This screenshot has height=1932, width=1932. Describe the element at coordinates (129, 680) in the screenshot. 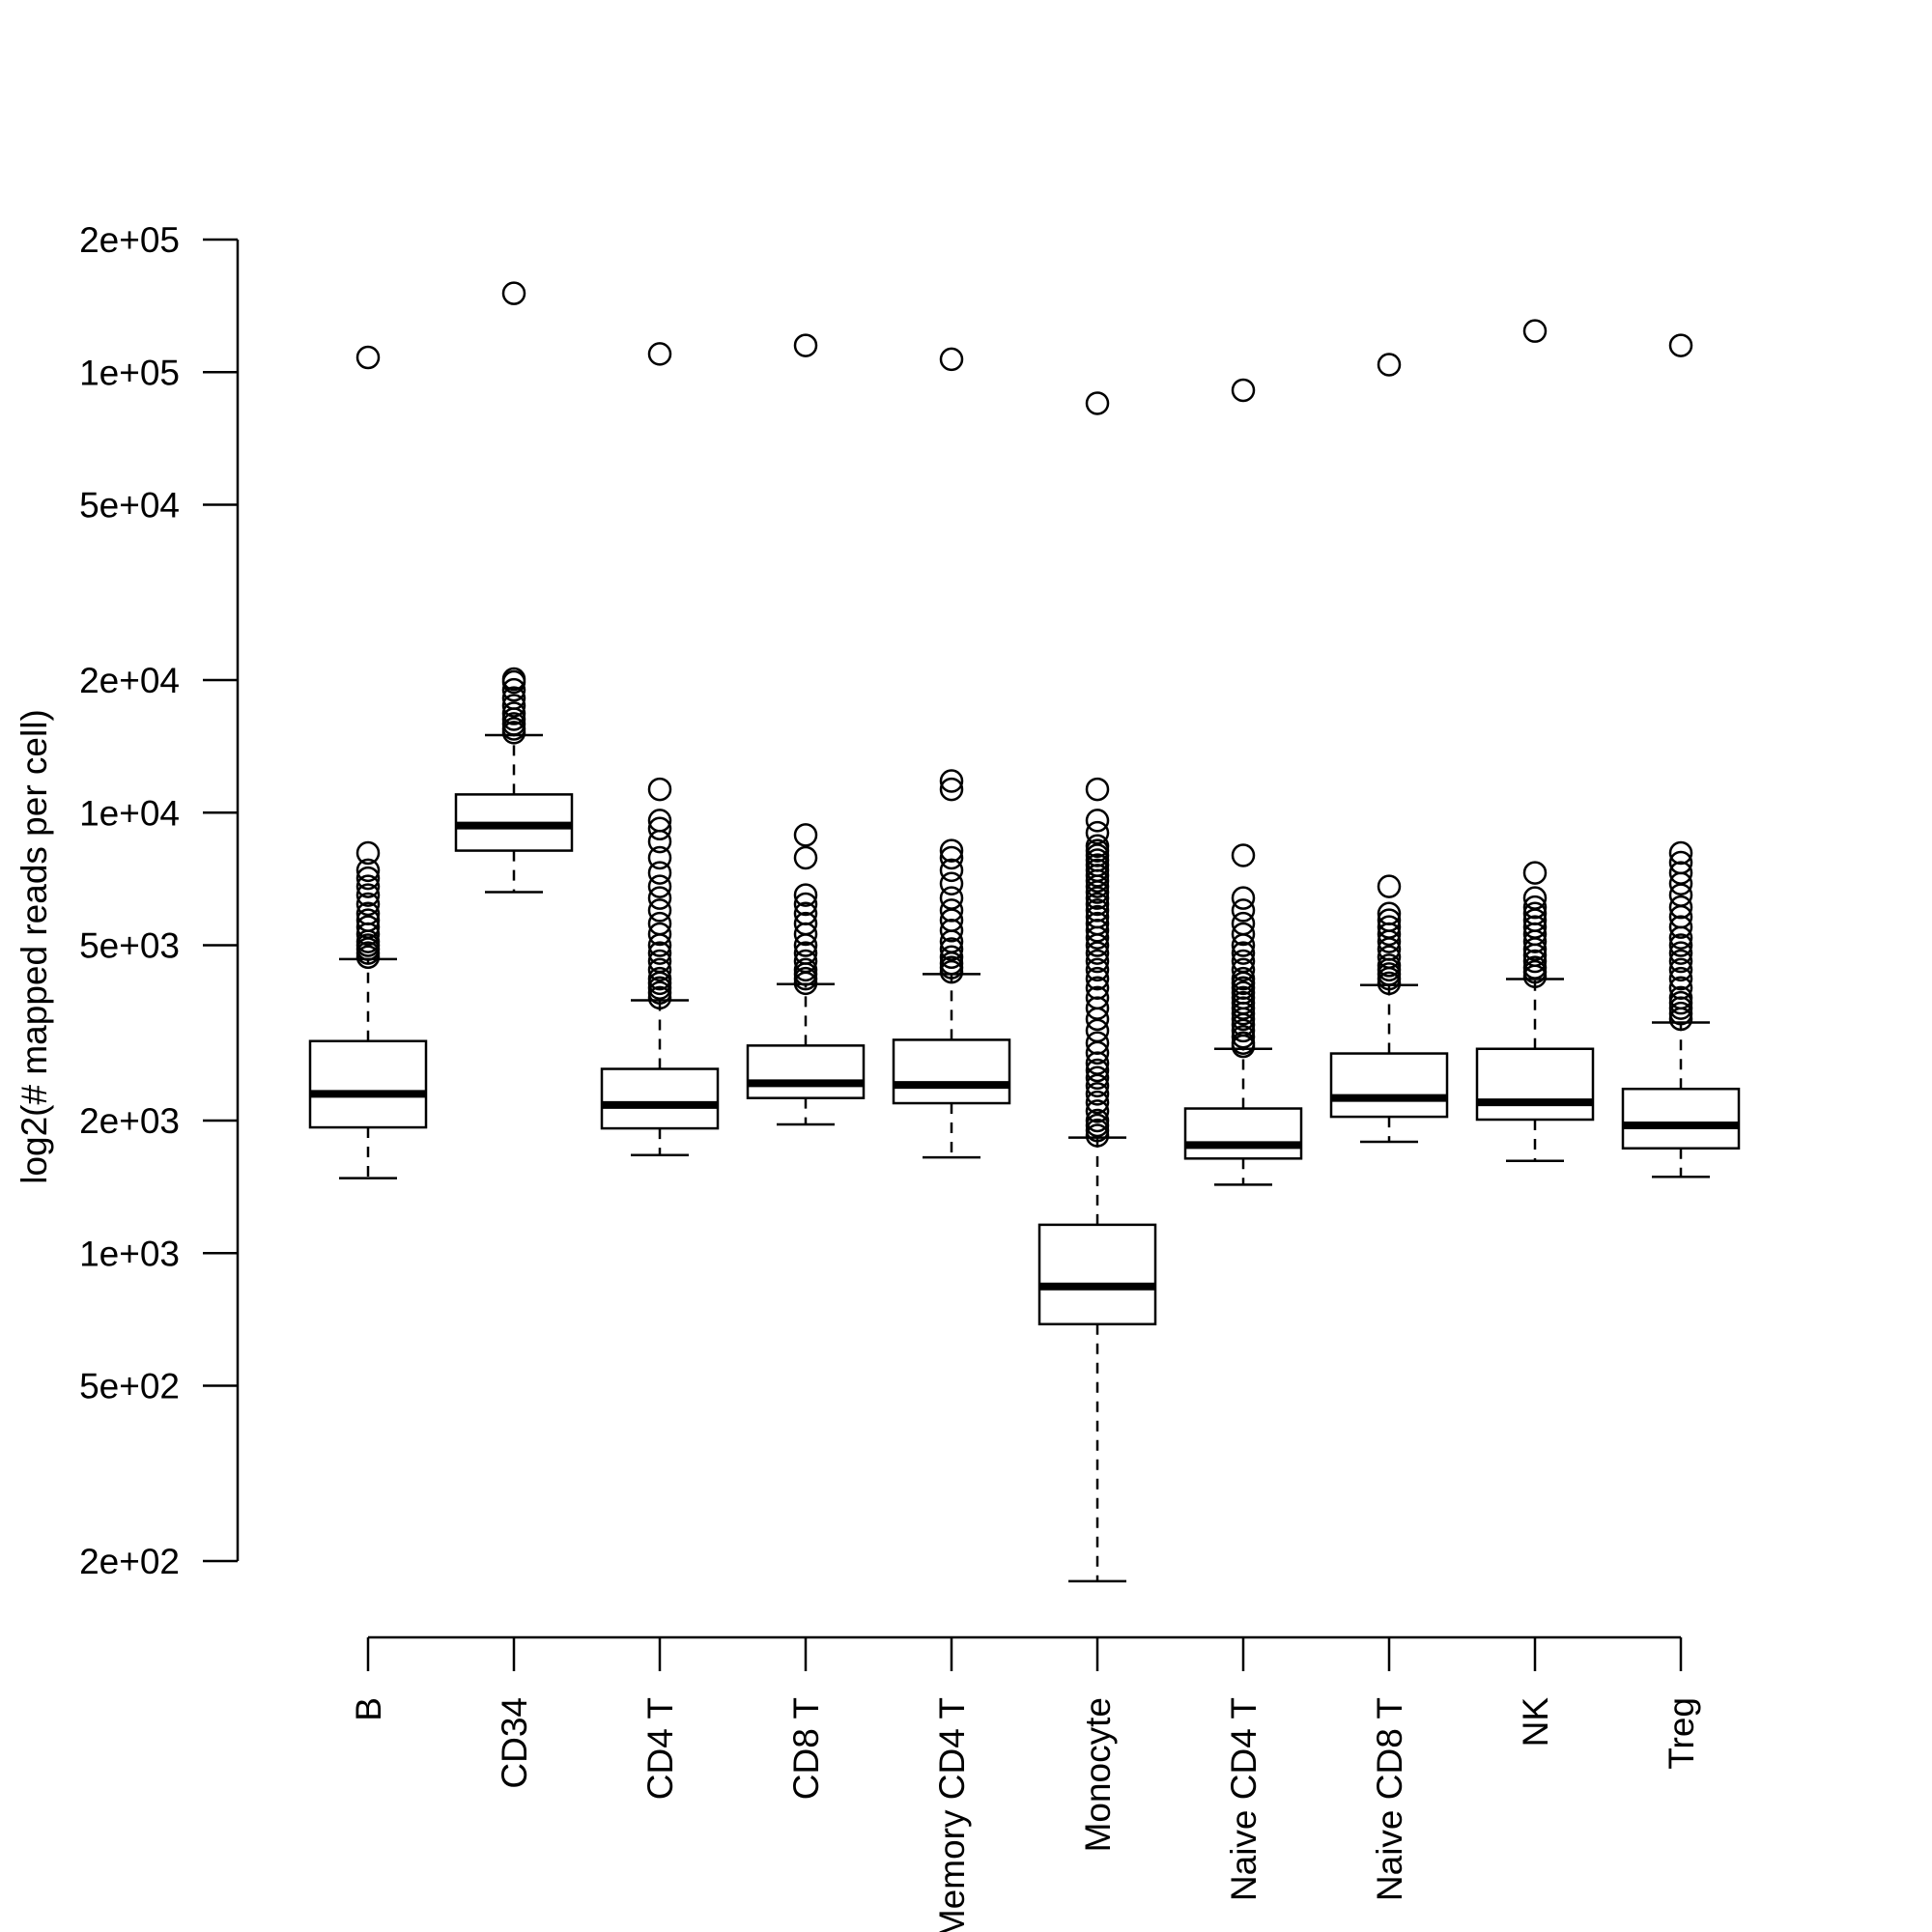

I see `y-tick-label: 2e+04` at that location.